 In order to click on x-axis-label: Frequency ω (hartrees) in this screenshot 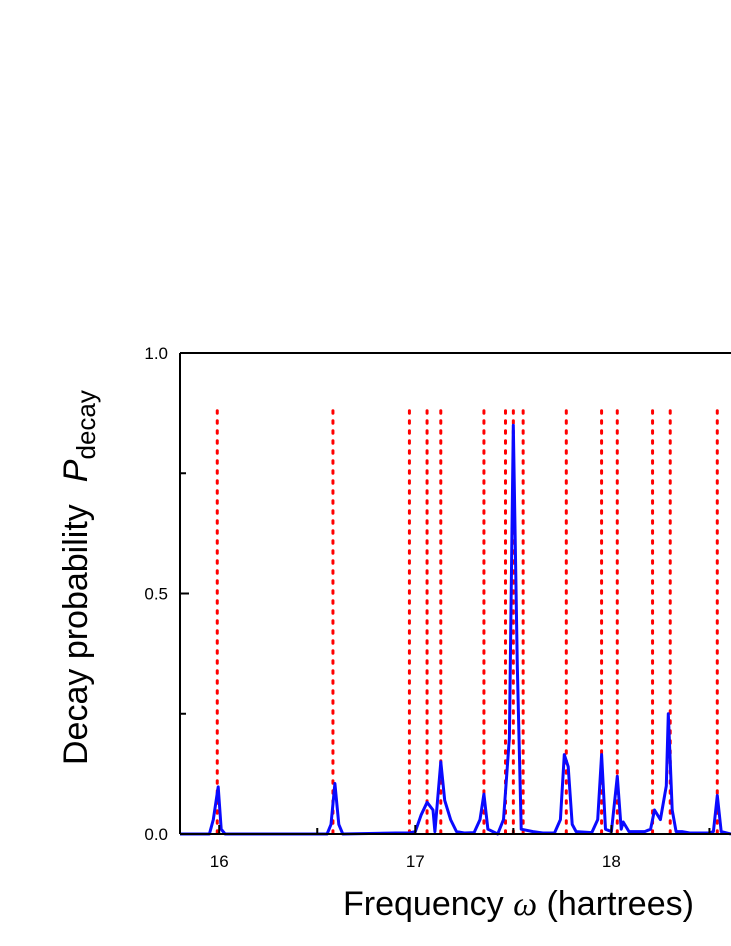, I will do `click(518, 904)`.